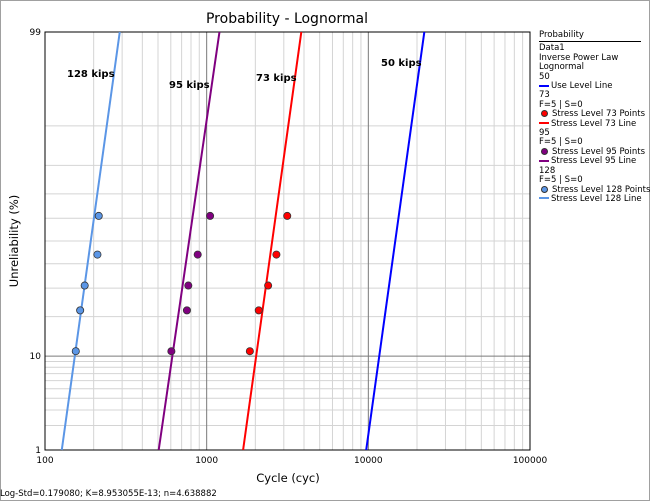 This screenshot has width=650, height=501. Describe the element at coordinates (590, 95) in the screenshot. I see `legend-entry: 73` at that location.